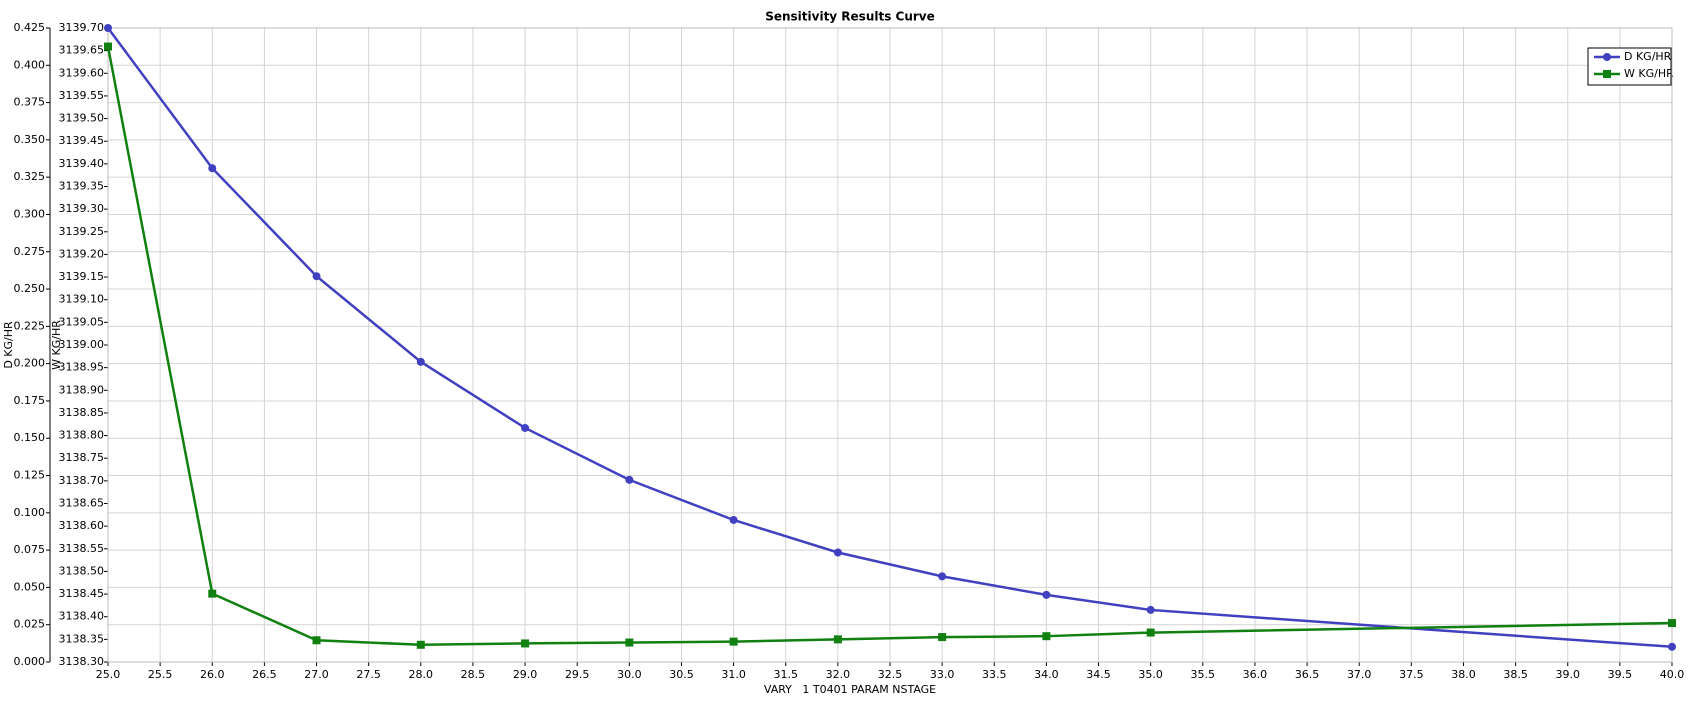  I want to click on y2-tick-label: 3138.75, so click(82, 457).